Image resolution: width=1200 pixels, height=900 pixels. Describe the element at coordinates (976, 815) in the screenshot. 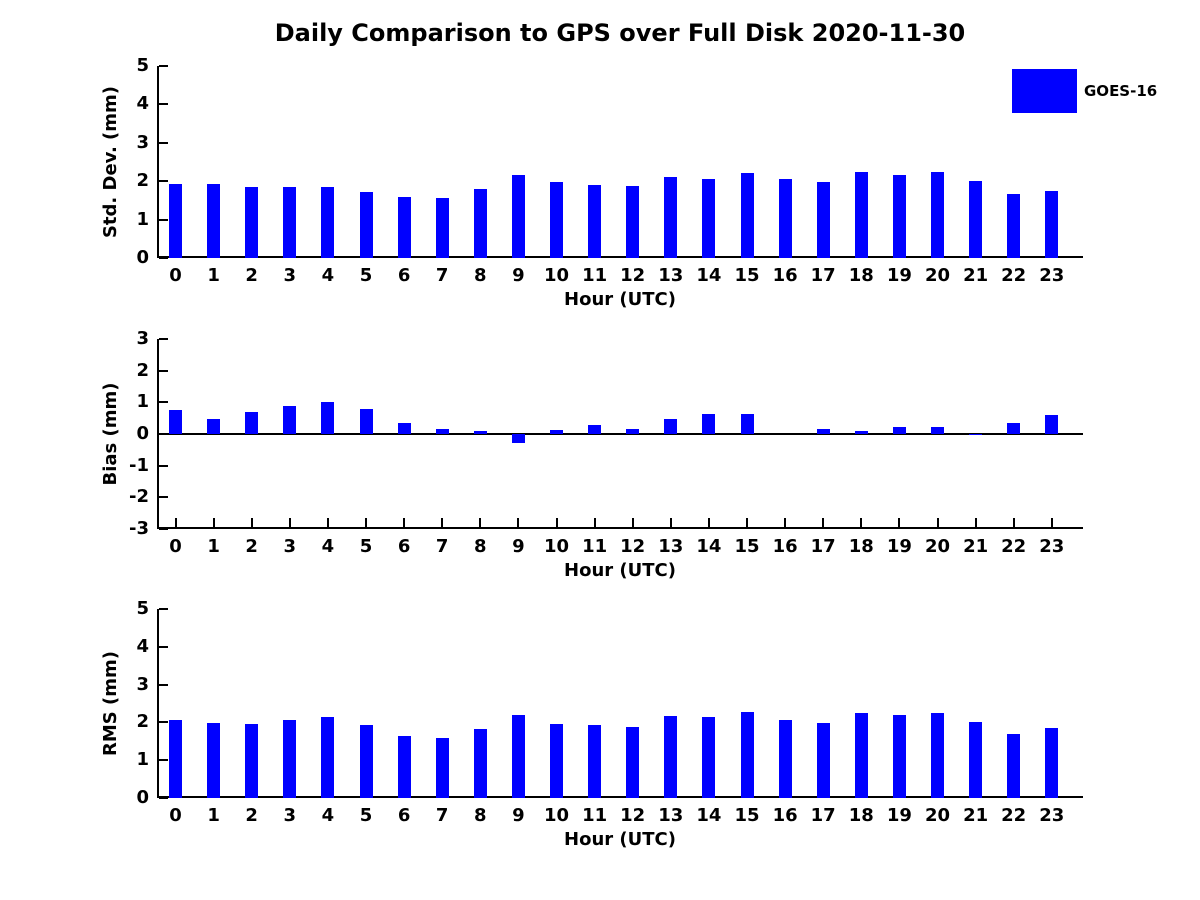

I see `rms-x-tick-label: 21` at that location.